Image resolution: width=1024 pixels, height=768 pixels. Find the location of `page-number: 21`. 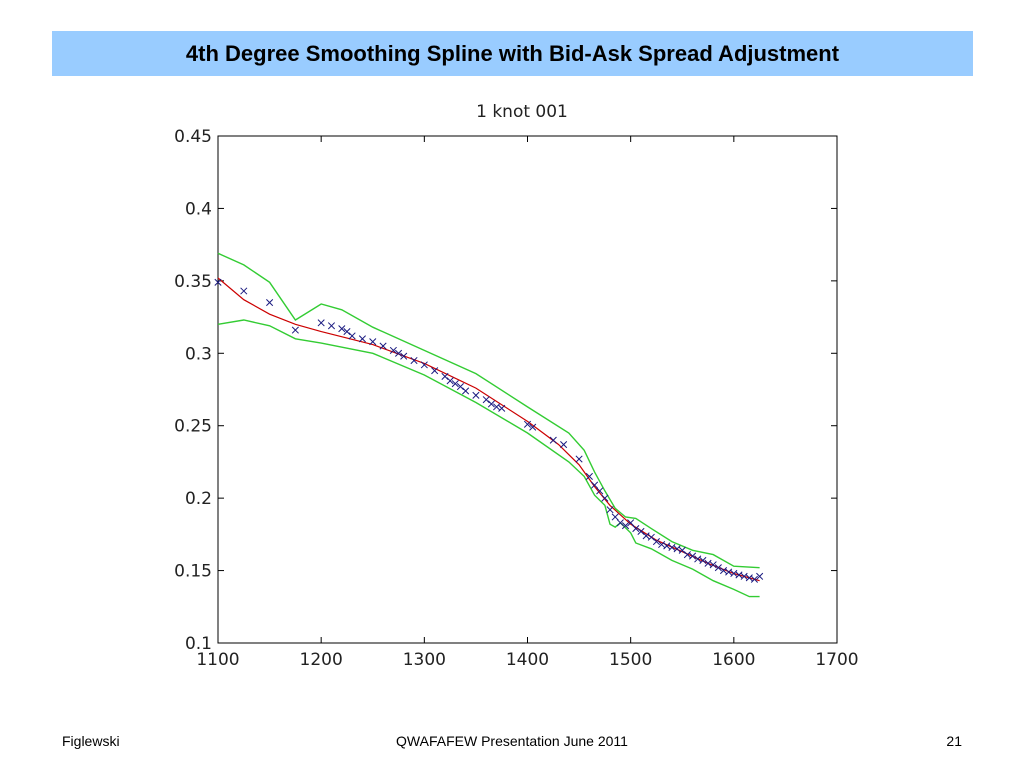

page-number: 21 is located at coordinates (954, 741).